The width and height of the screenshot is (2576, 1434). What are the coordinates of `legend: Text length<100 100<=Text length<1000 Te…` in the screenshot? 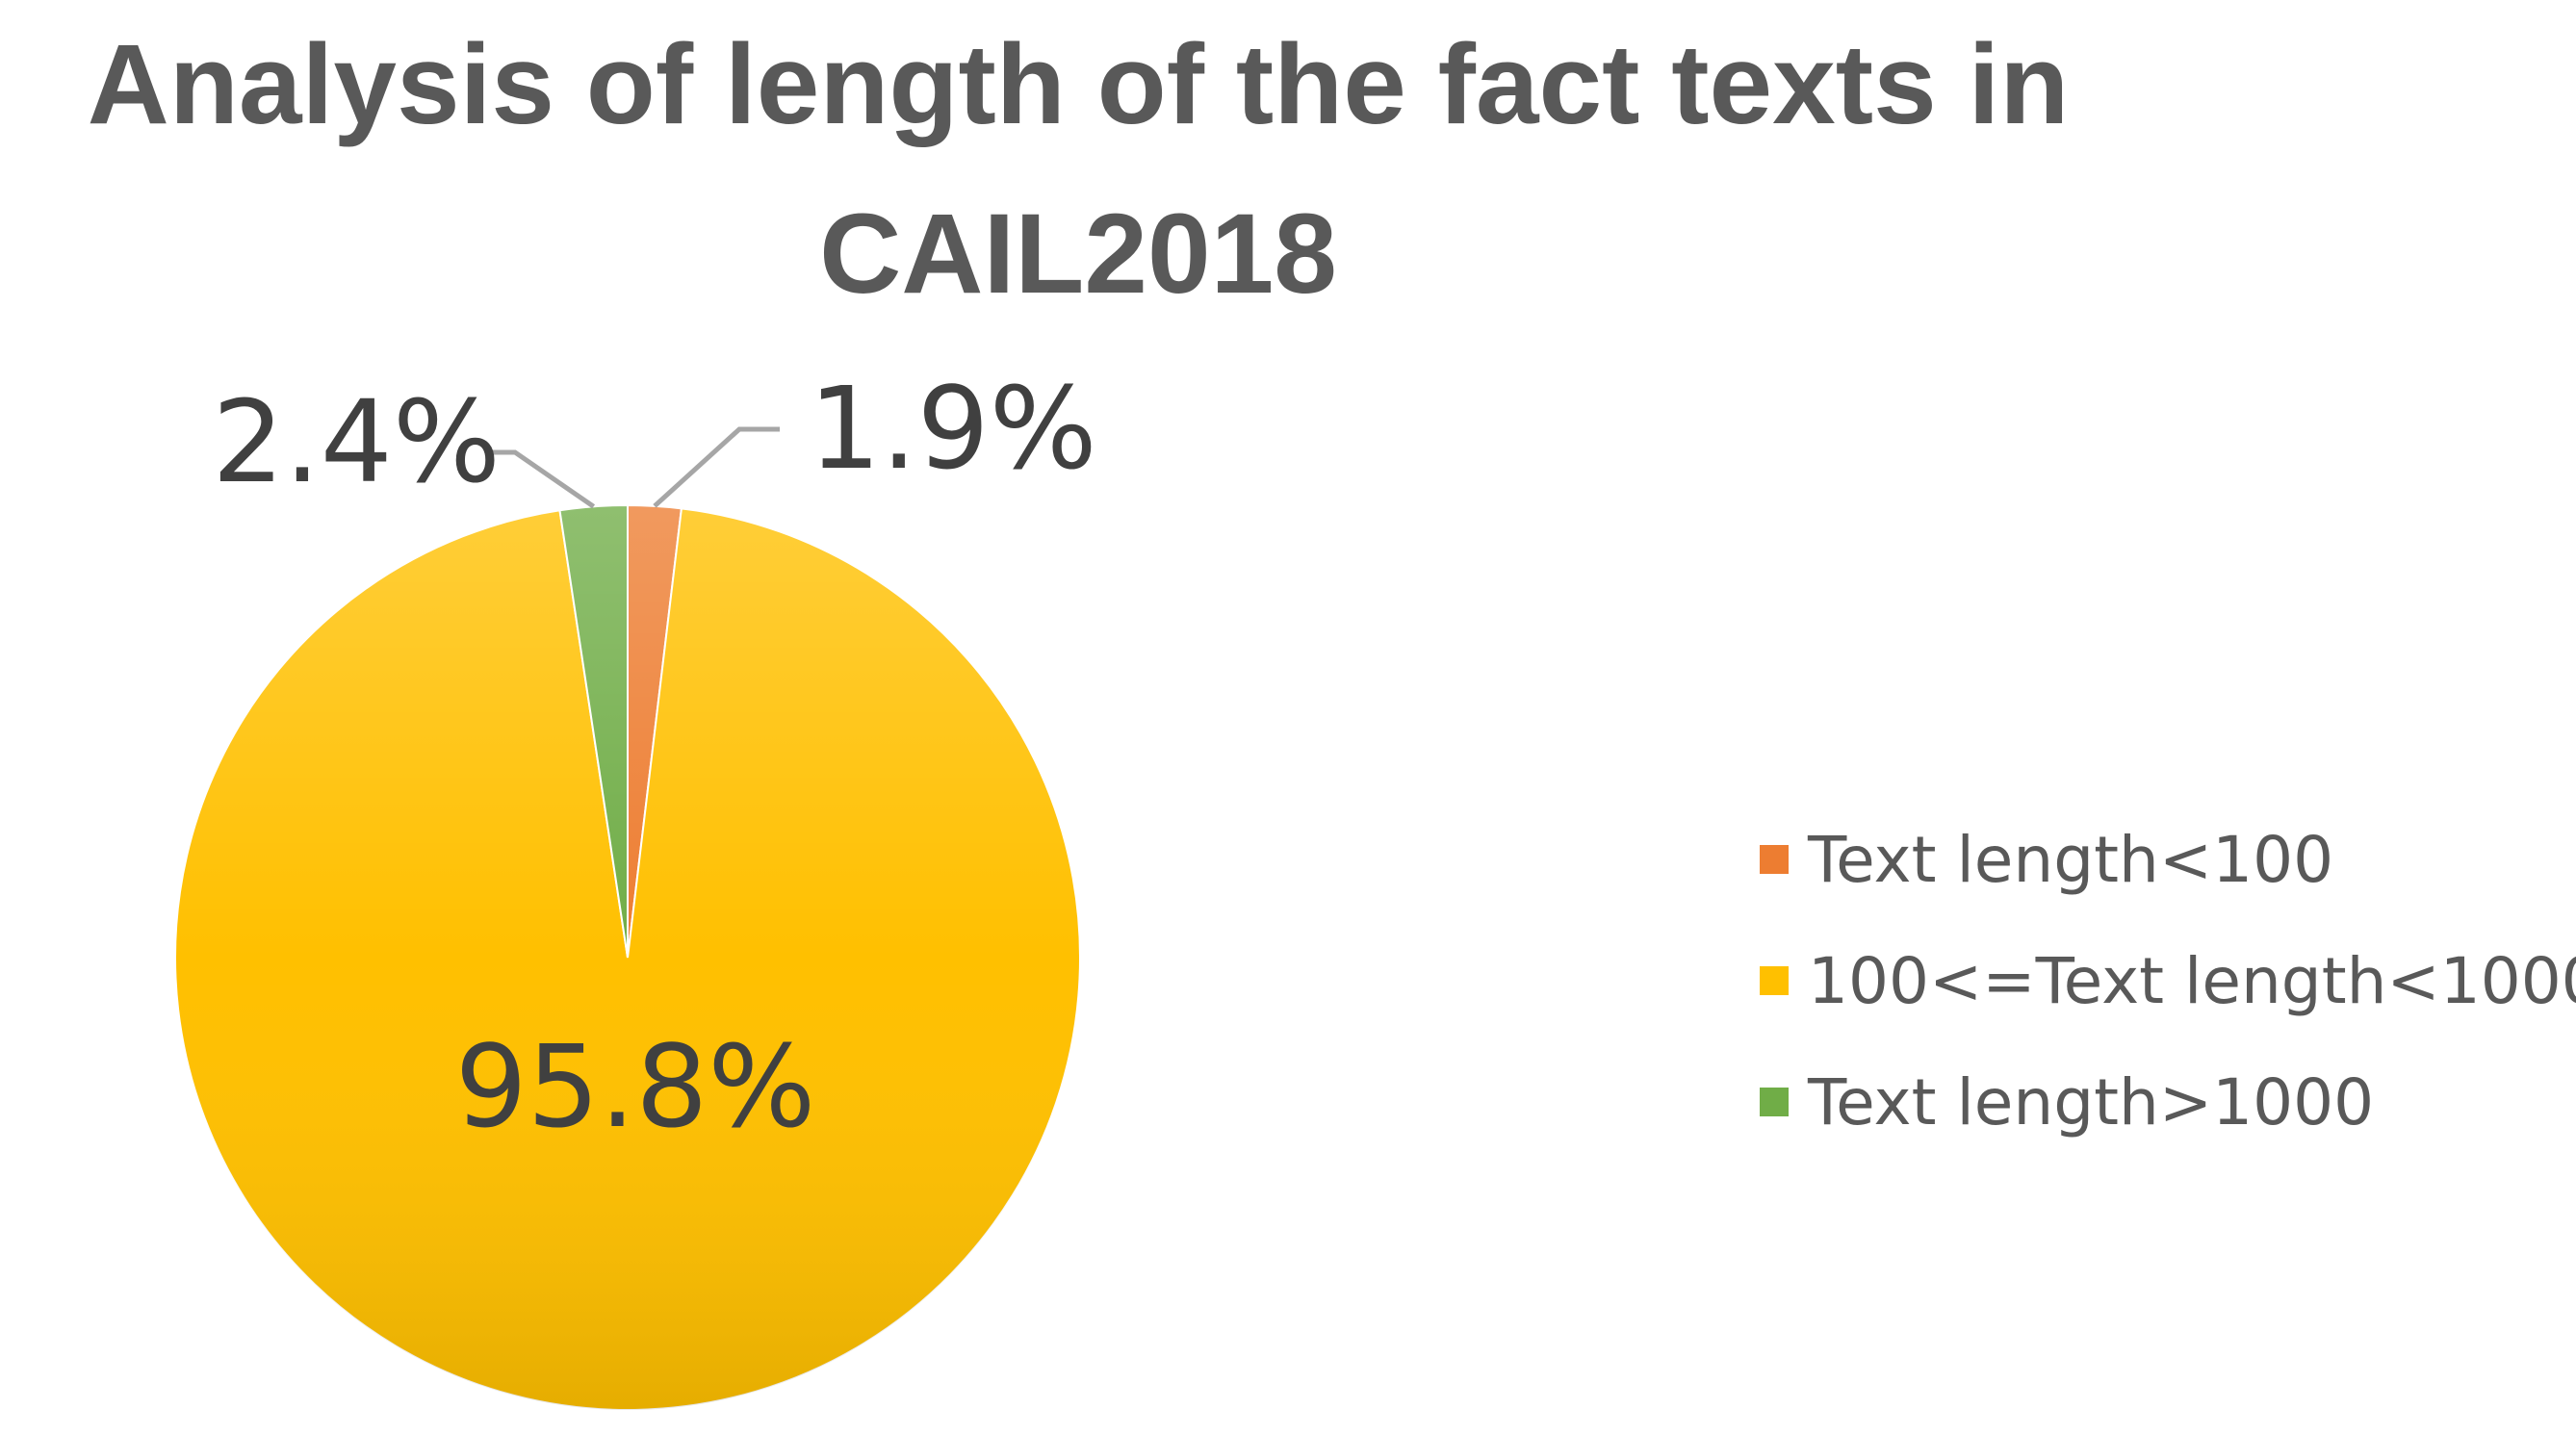 It's located at (2168, 981).